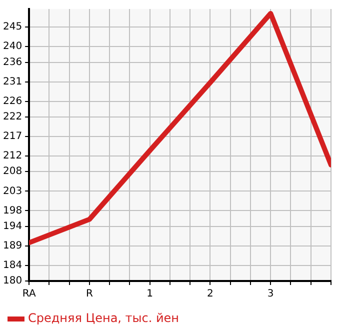 The height and width of the screenshot is (335, 345). Describe the element at coordinates (270, 294) in the screenshot. I see `x-tick-label: 3` at that location.